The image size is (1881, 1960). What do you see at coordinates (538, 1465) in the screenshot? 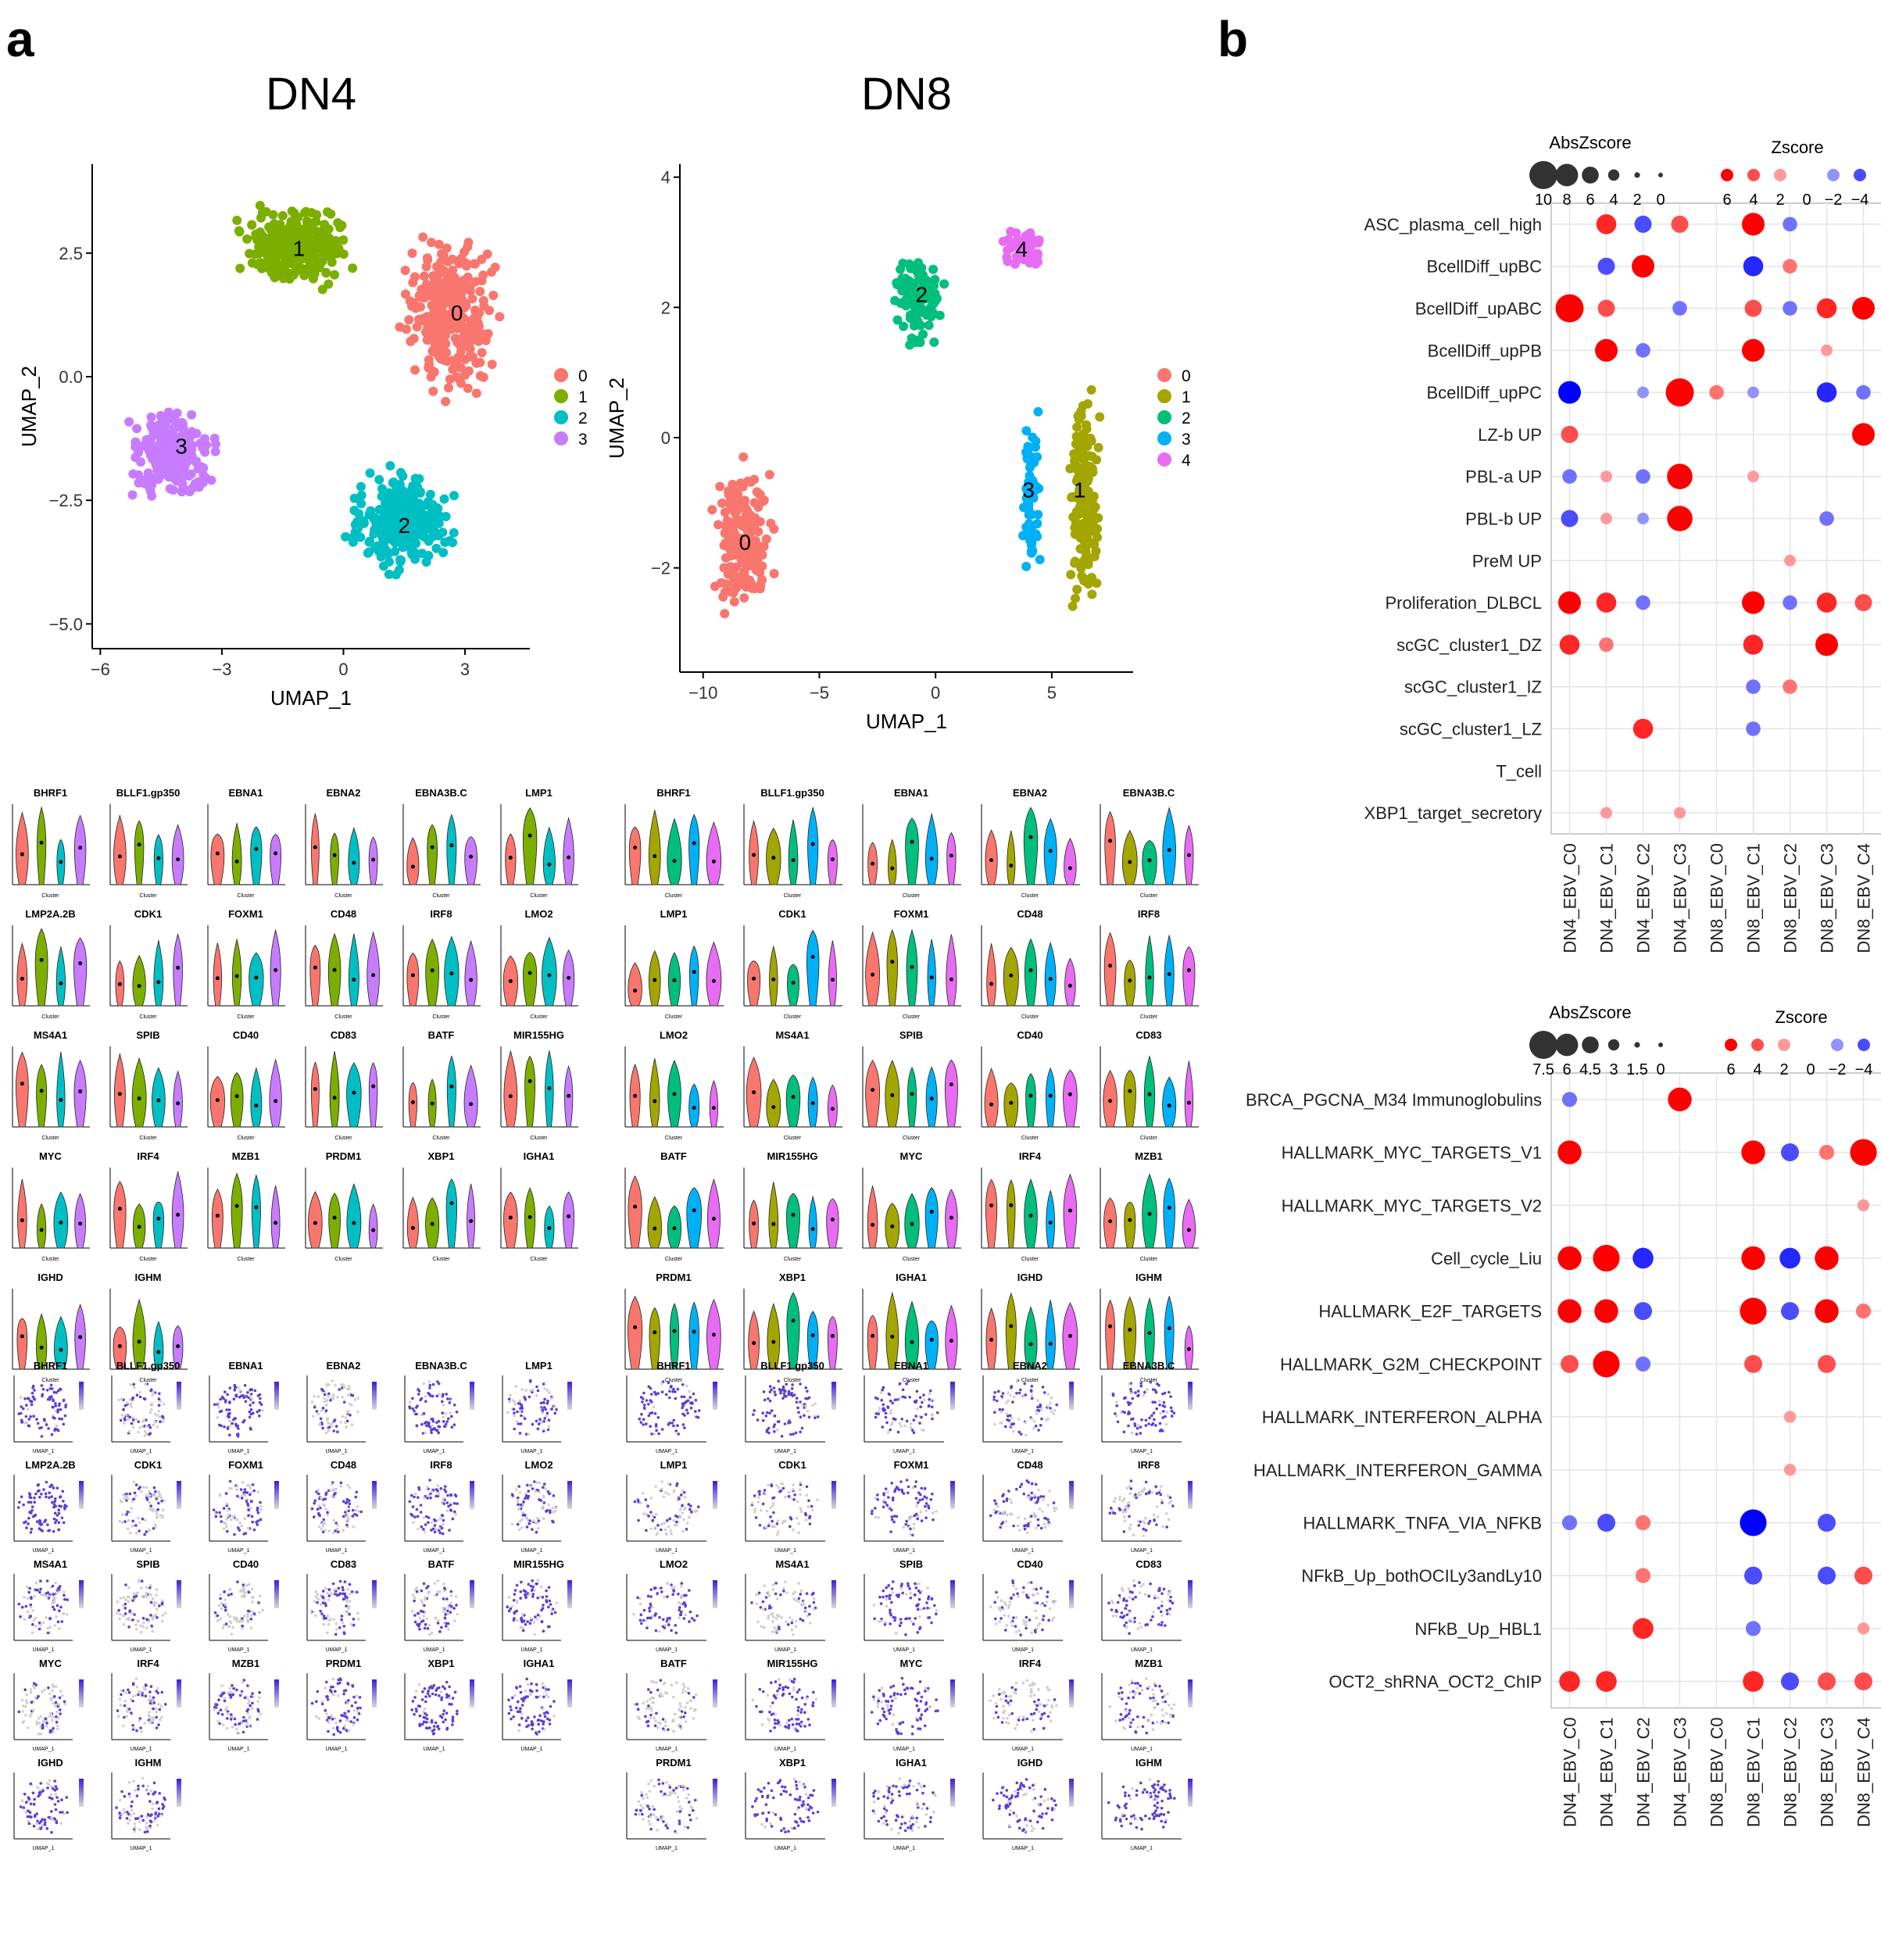
I see `feature-title: LMO2` at bounding box center [538, 1465].